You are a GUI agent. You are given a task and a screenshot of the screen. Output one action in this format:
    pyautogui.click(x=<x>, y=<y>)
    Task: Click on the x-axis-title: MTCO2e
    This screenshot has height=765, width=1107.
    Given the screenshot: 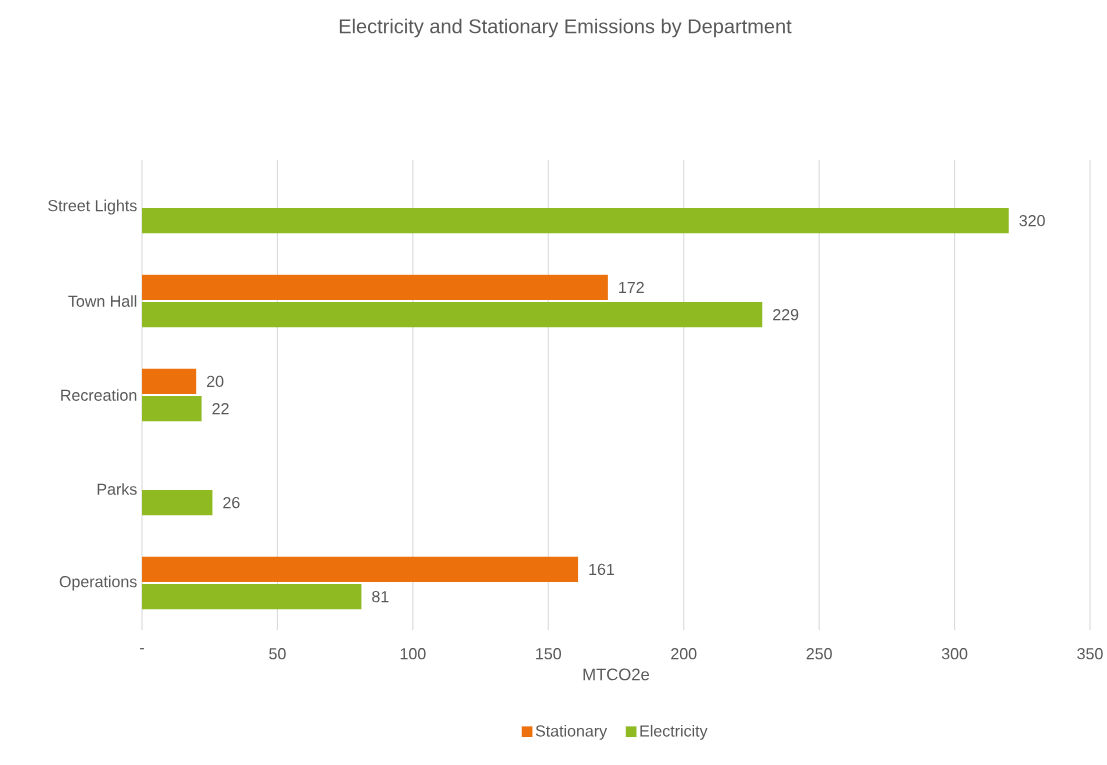 What is the action you would take?
    pyautogui.click(x=616, y=674)
    